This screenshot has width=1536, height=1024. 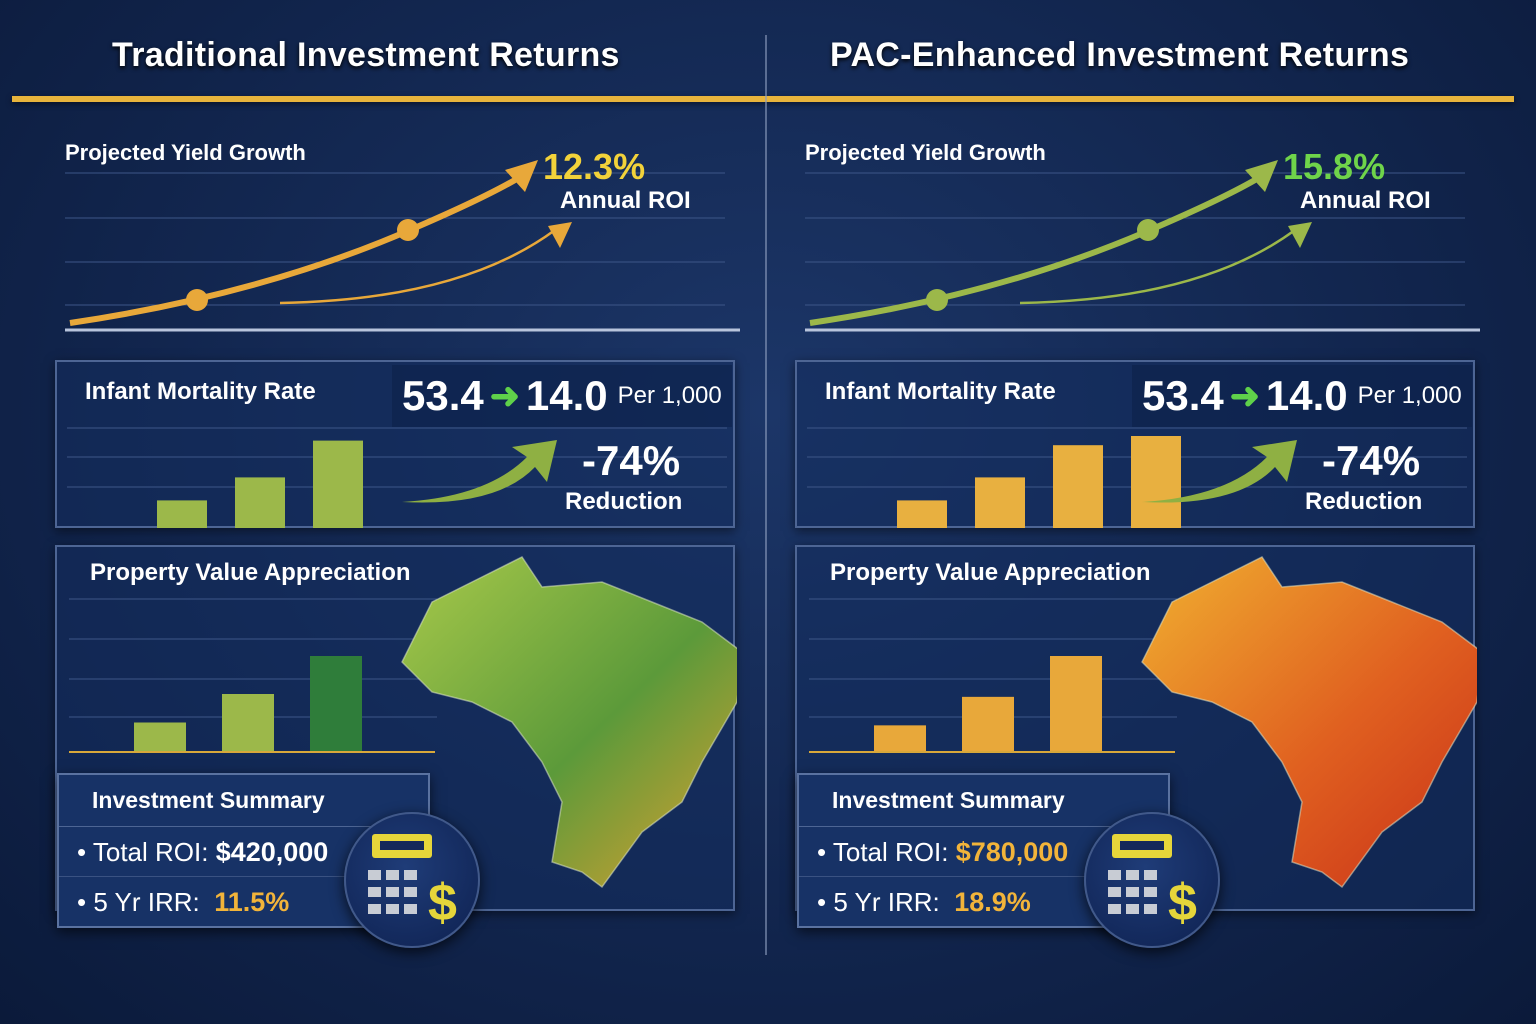 I want to click on panel-title: PAC-Enhanced Investment Returns, so click(x=1120, y=55).